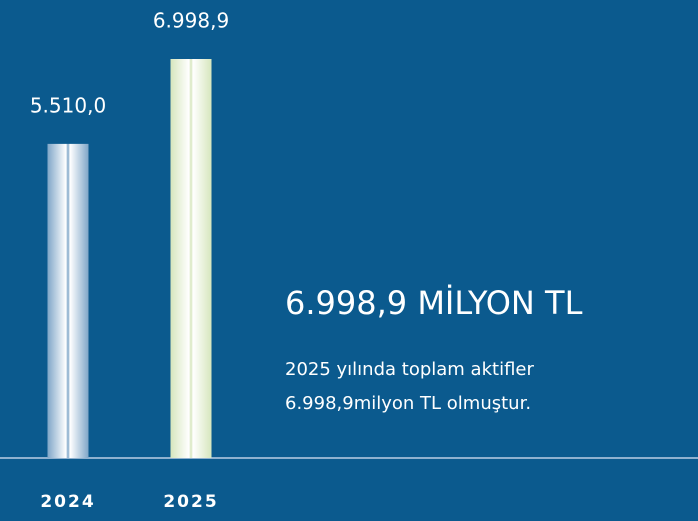 This screenshot has width=698, height=521. Describe the element at coordinates (190, 502) in the screenshot. I see `x-tick-label: 2025` at that location.